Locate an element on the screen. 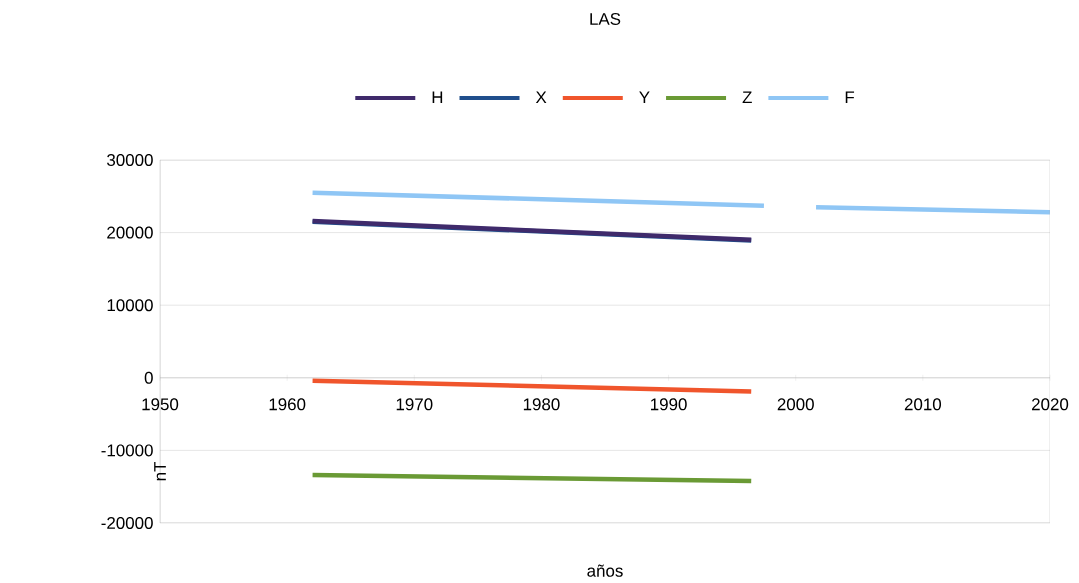  legend-label: Z is located at coordinates (747, 97).